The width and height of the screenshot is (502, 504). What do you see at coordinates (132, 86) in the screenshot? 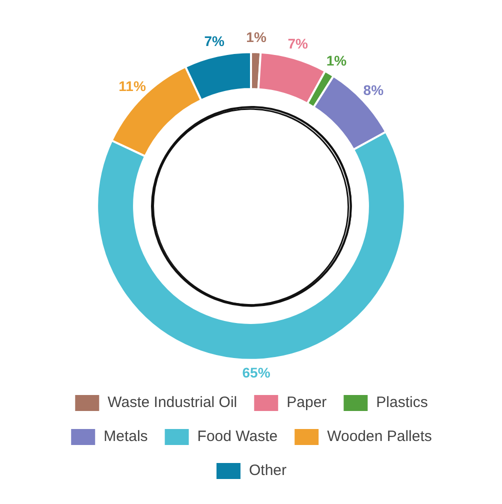
I see `data-label: 11%` at bounding box center [132, 86].